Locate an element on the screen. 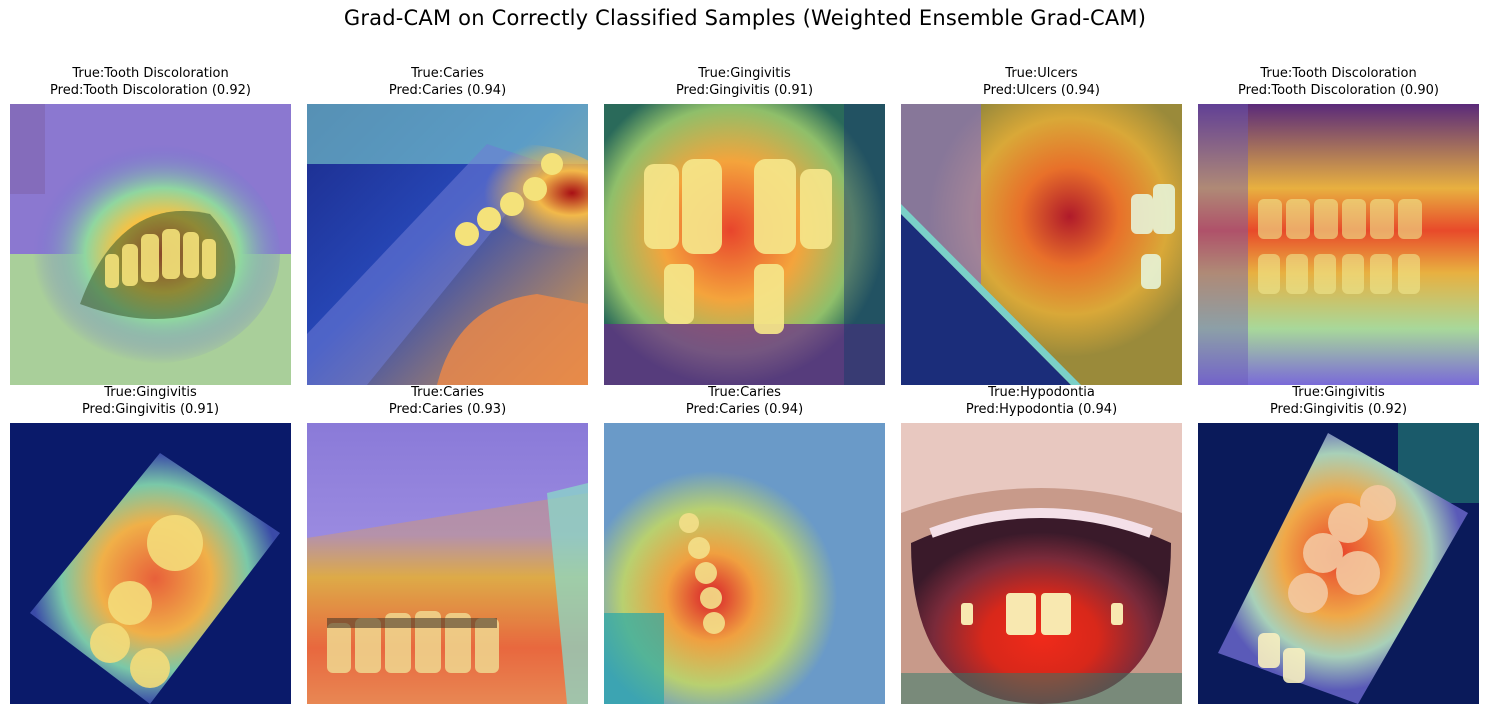 The image size is (1490, 716). pred-label: Pred:Tooth Discoloration (0.92) is located at coordinates (150, 90).